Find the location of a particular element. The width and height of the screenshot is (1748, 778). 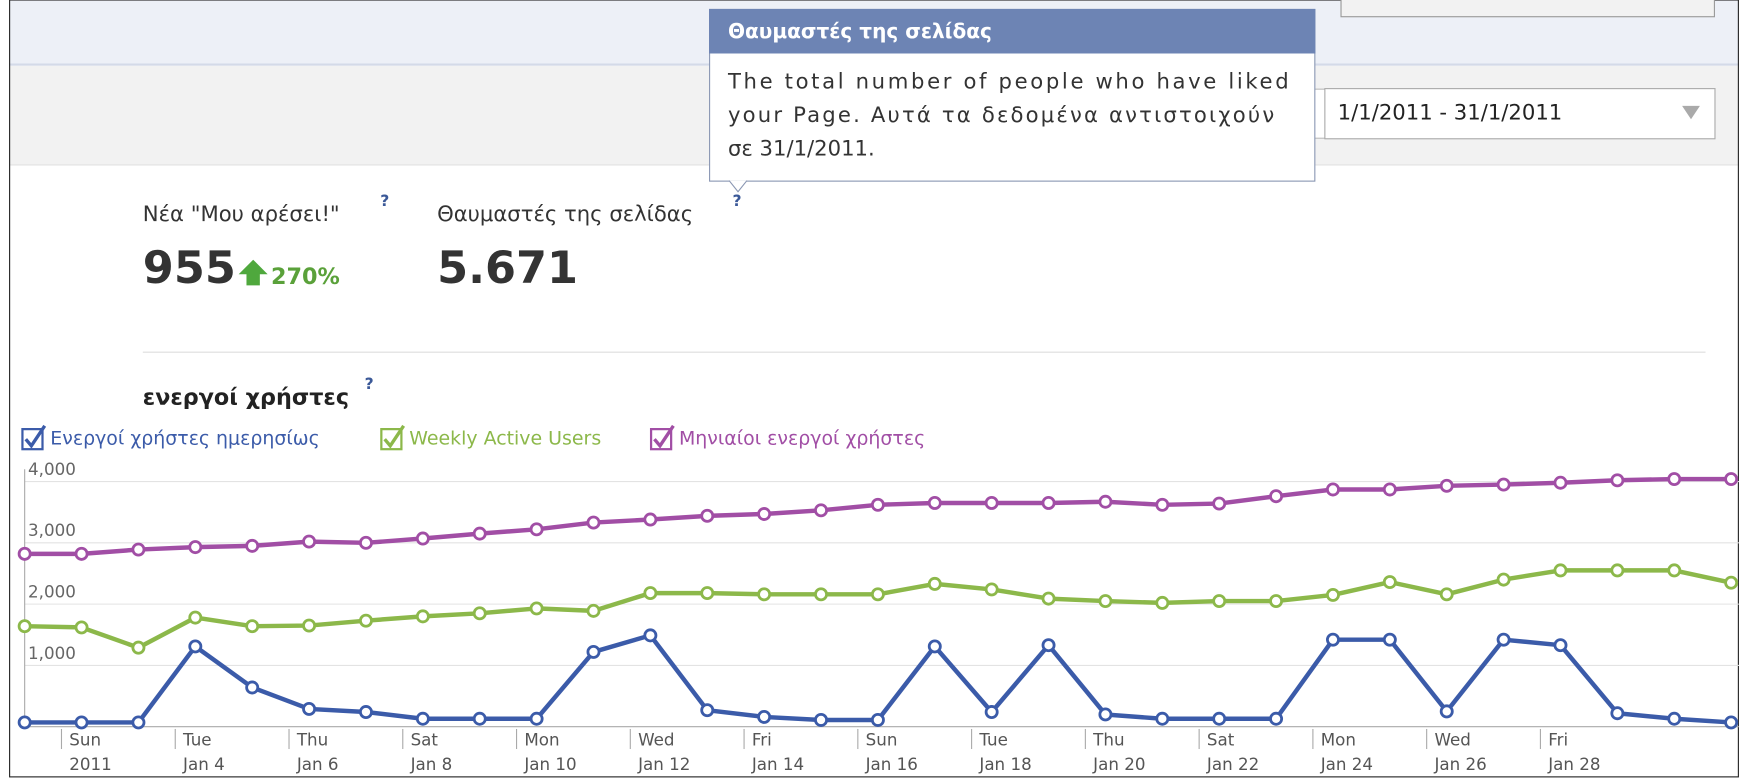

date-range: 1/1/2011 - 31/1/2011 is located at coordinates (1450, 112).